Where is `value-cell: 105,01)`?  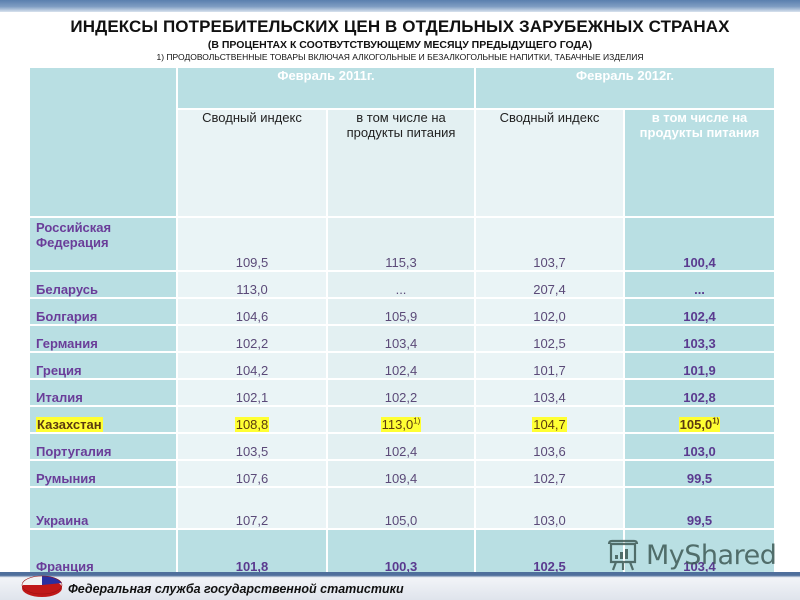
value-cell: 105,01) is located at coordinates (699, 419).